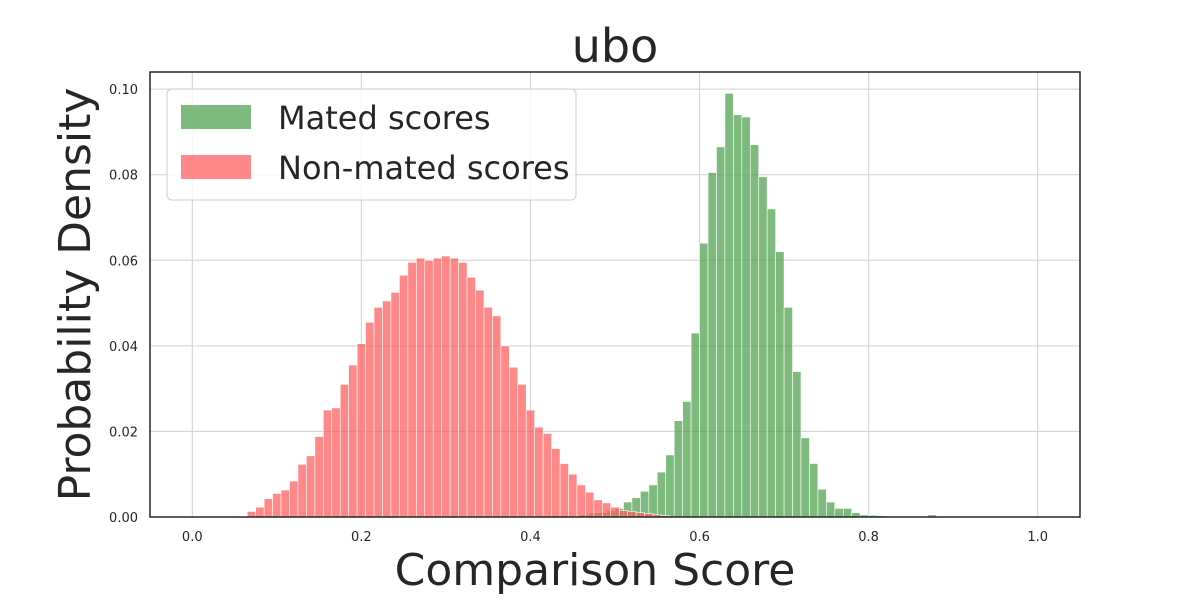 The width and height of the screenshot is (1200, 600). What do you see at coordinates (123, 518) in the screenshot?
I see `y-tick-label: 0.00` at bounding box center [123, 518].